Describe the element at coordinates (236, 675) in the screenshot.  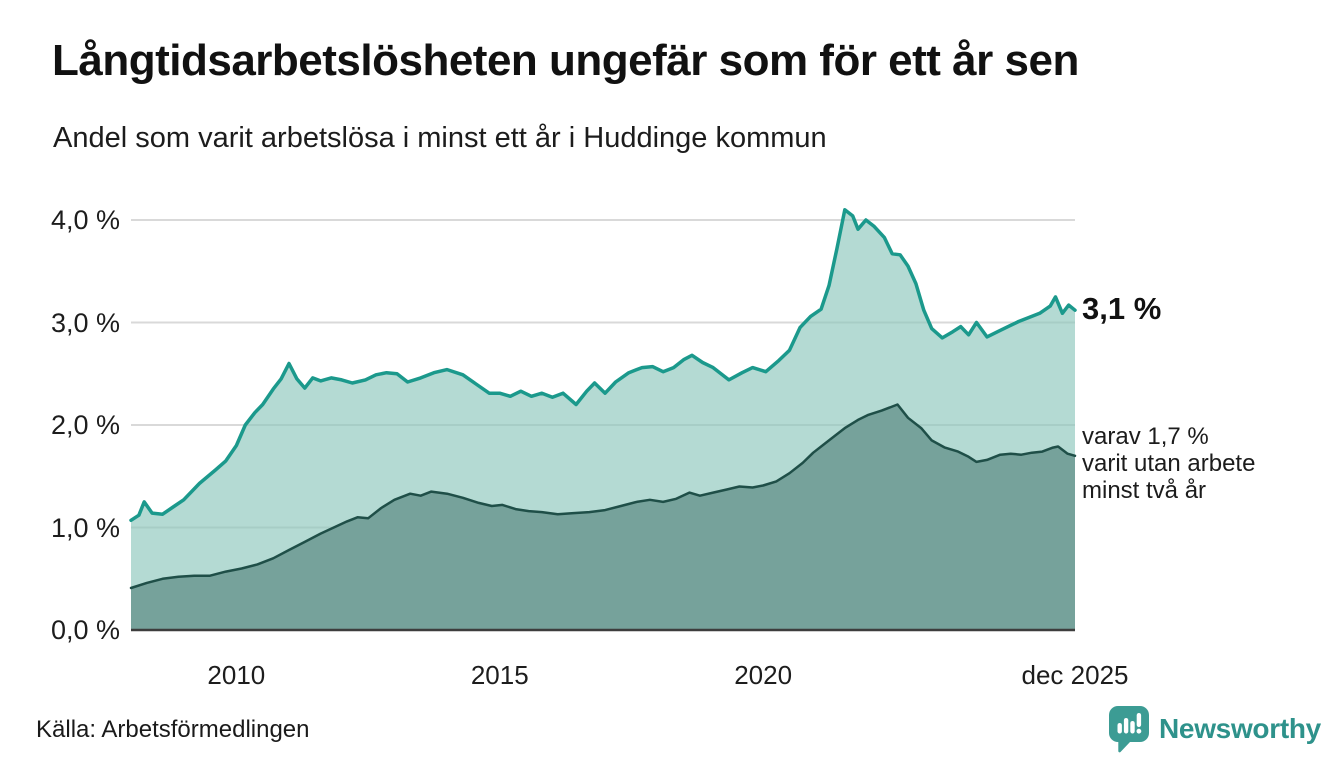
I see `x-tick-label: 2010` at that location.